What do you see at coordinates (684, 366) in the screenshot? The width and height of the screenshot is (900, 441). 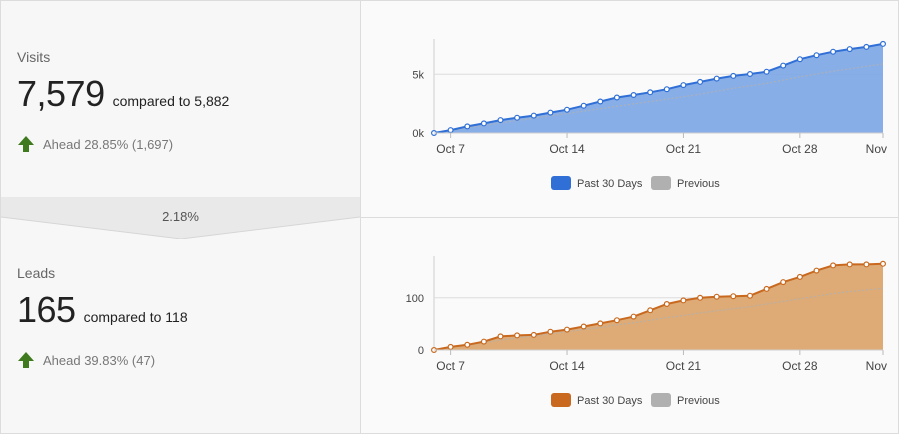 I see `leads-chart-x-tick-label: Oct 21` at bounding box center [684, 366].